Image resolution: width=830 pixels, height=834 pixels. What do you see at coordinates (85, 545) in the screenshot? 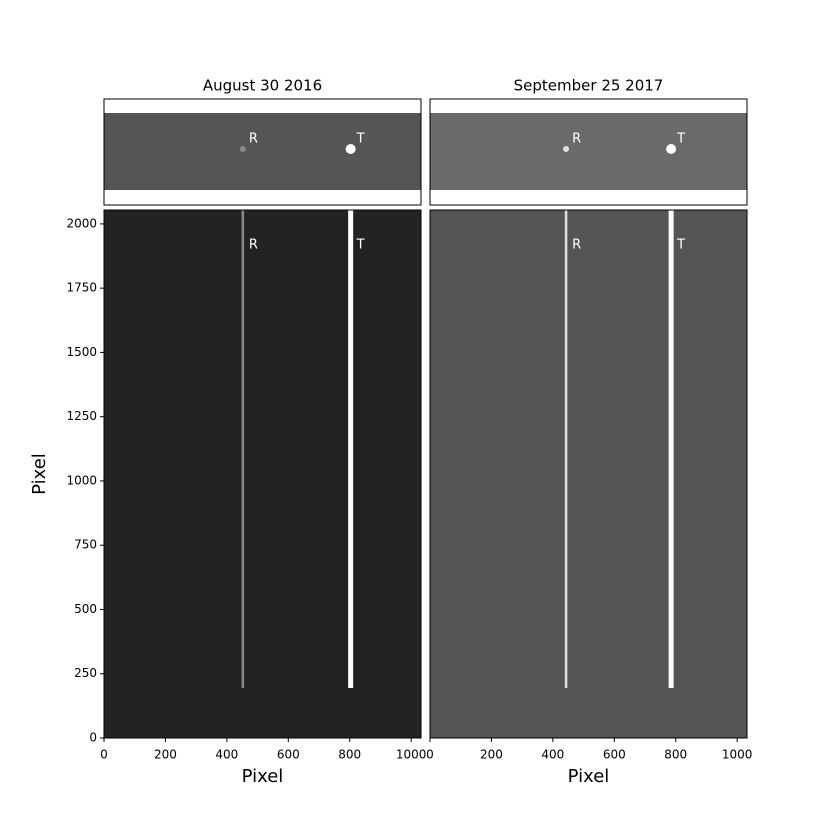
I see `y-tick-label: 750` at bounding box center [85, 545].